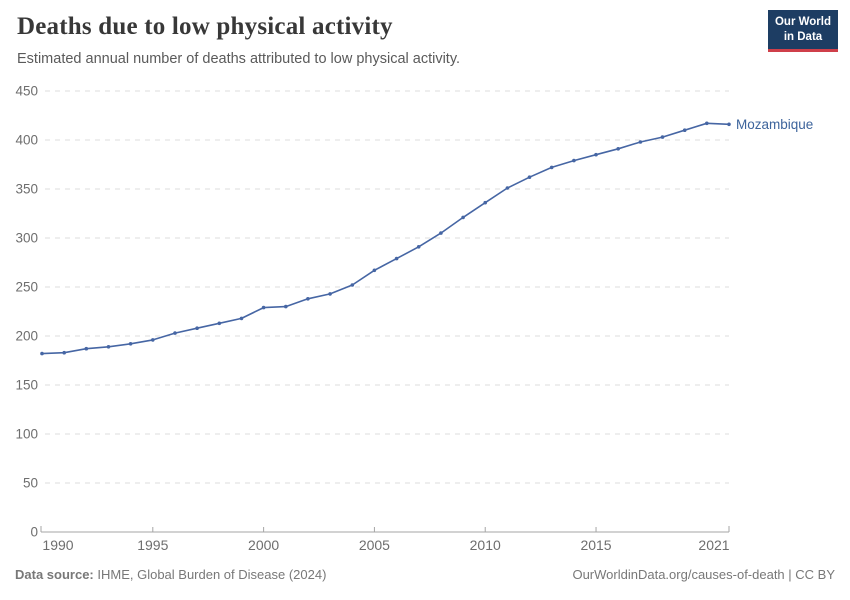 This screenshot has height=600, width=850. I want to click on data-point-1991, so click(64, 352).